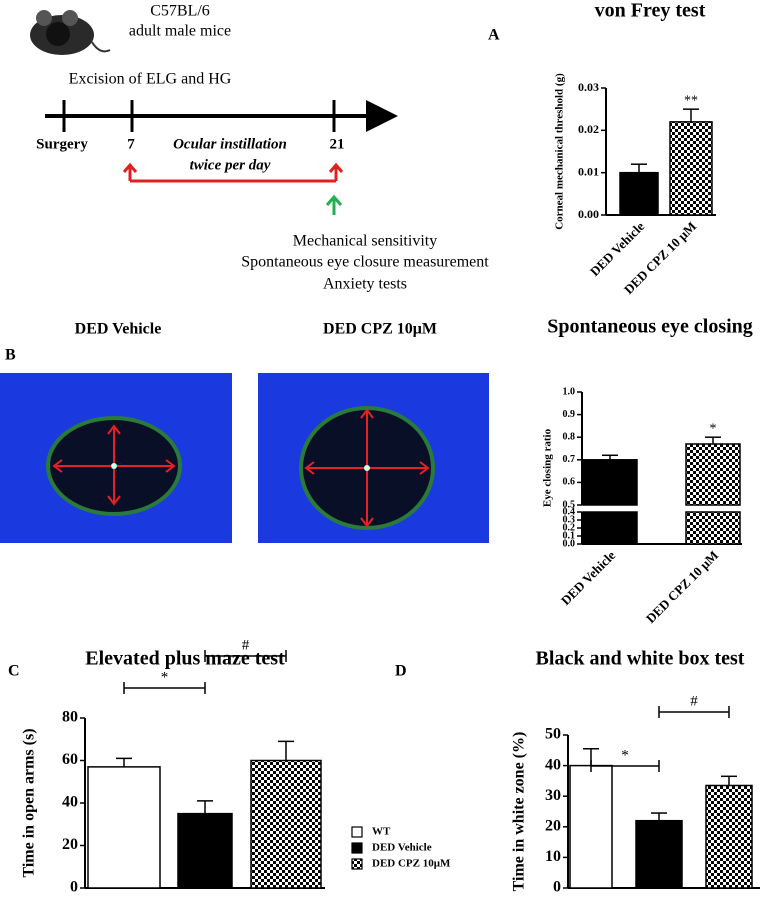 The height and width of the screenshot is (898, 778). I want to click on legend-label: DED Vehicle, so click(402, 848).